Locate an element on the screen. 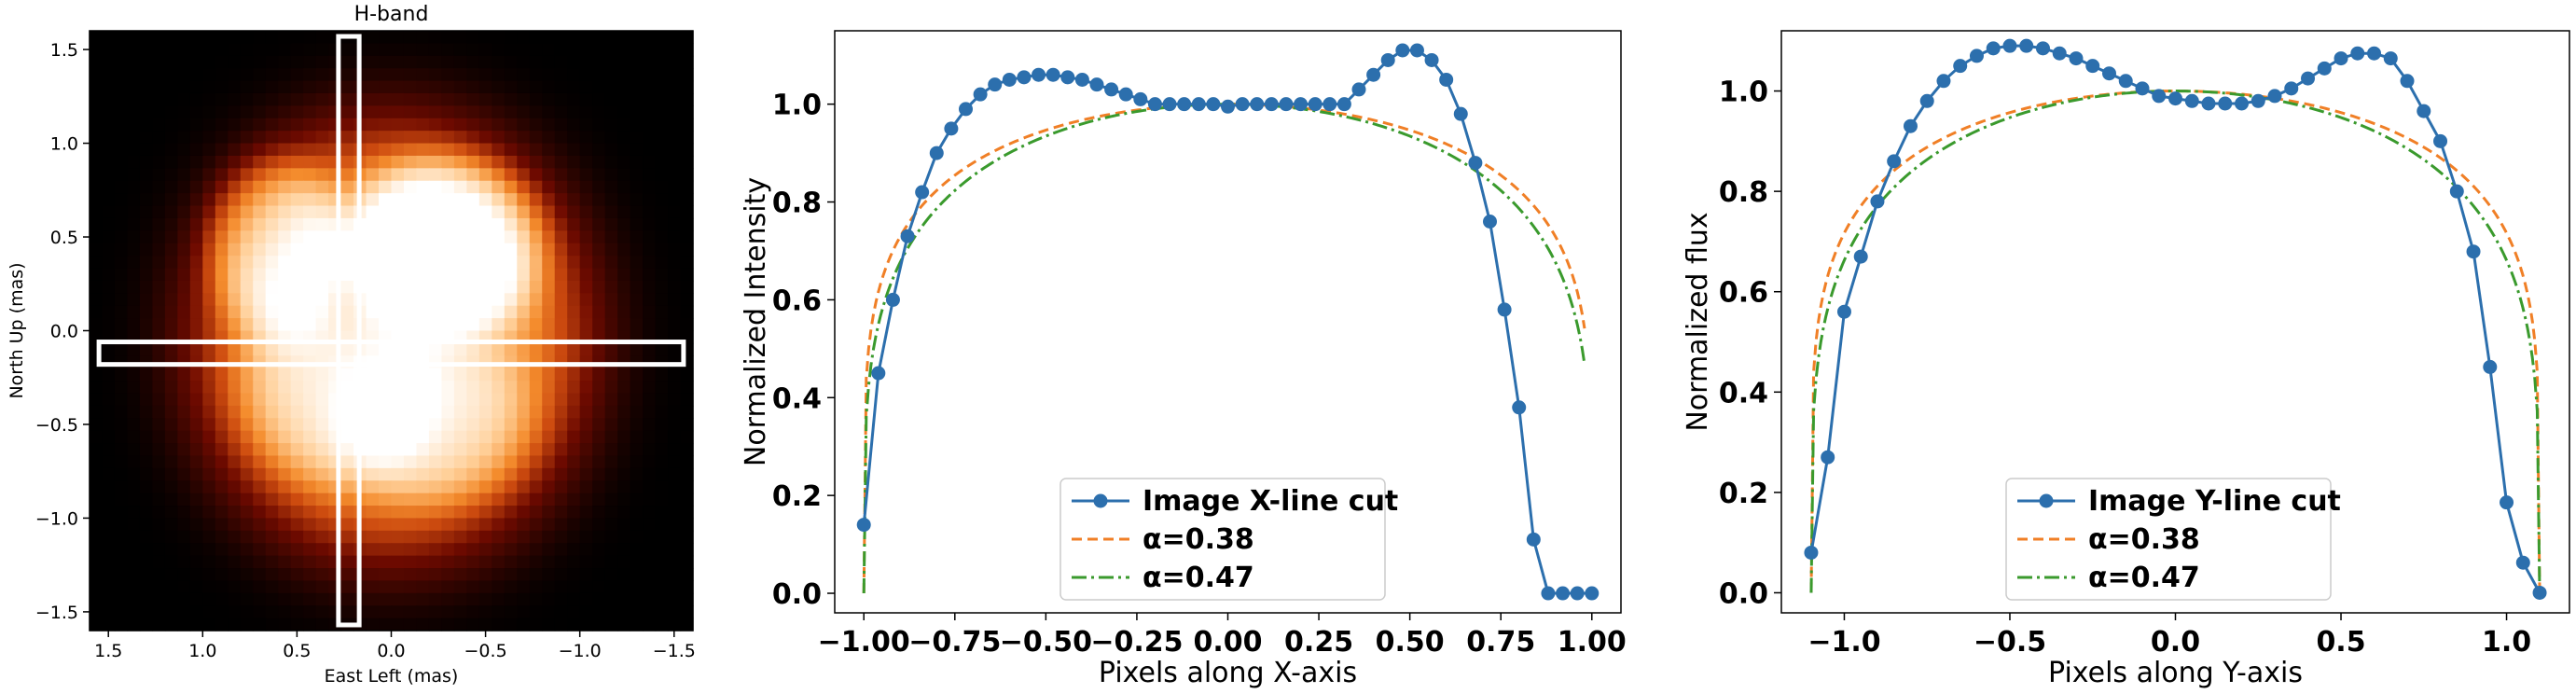  y-axis-label: Normalized Intensity is located at coordinates (756, 321).